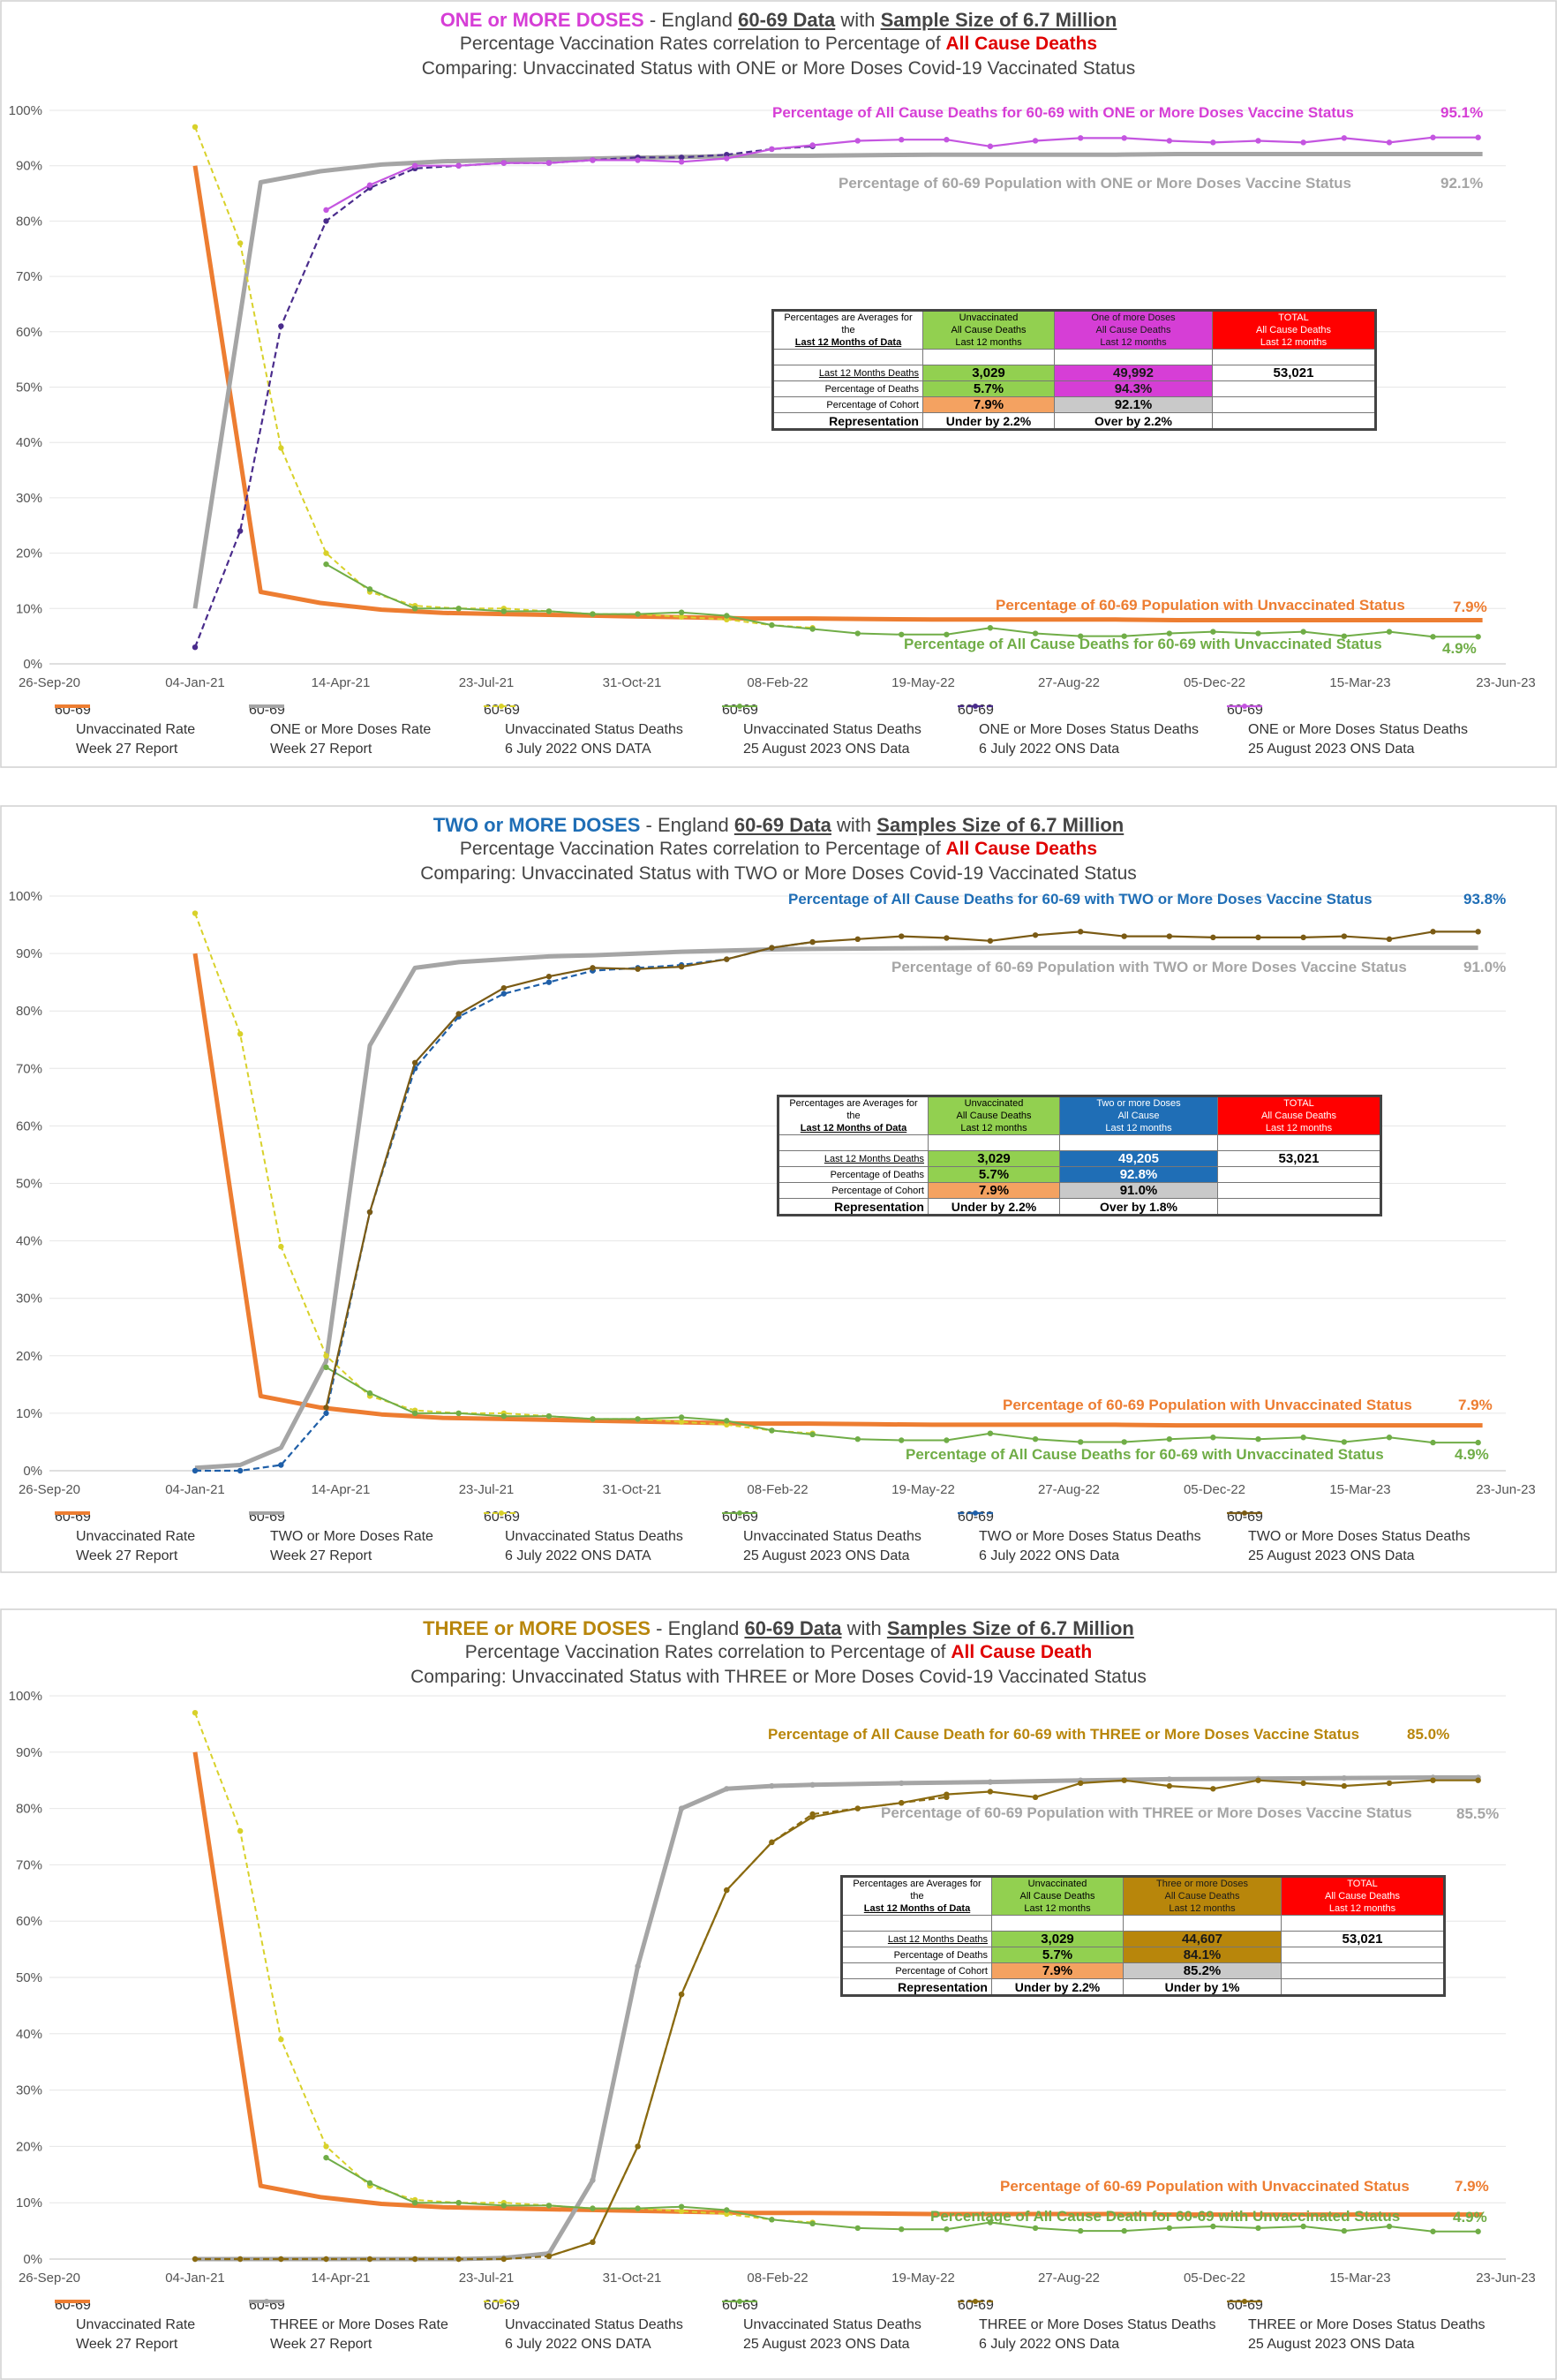 The image size is (1557, 2380). Describe the element at coordinates (848, 373) in the screenshot. I see `table-row-label: Last 12 Months Deaths` at that location.